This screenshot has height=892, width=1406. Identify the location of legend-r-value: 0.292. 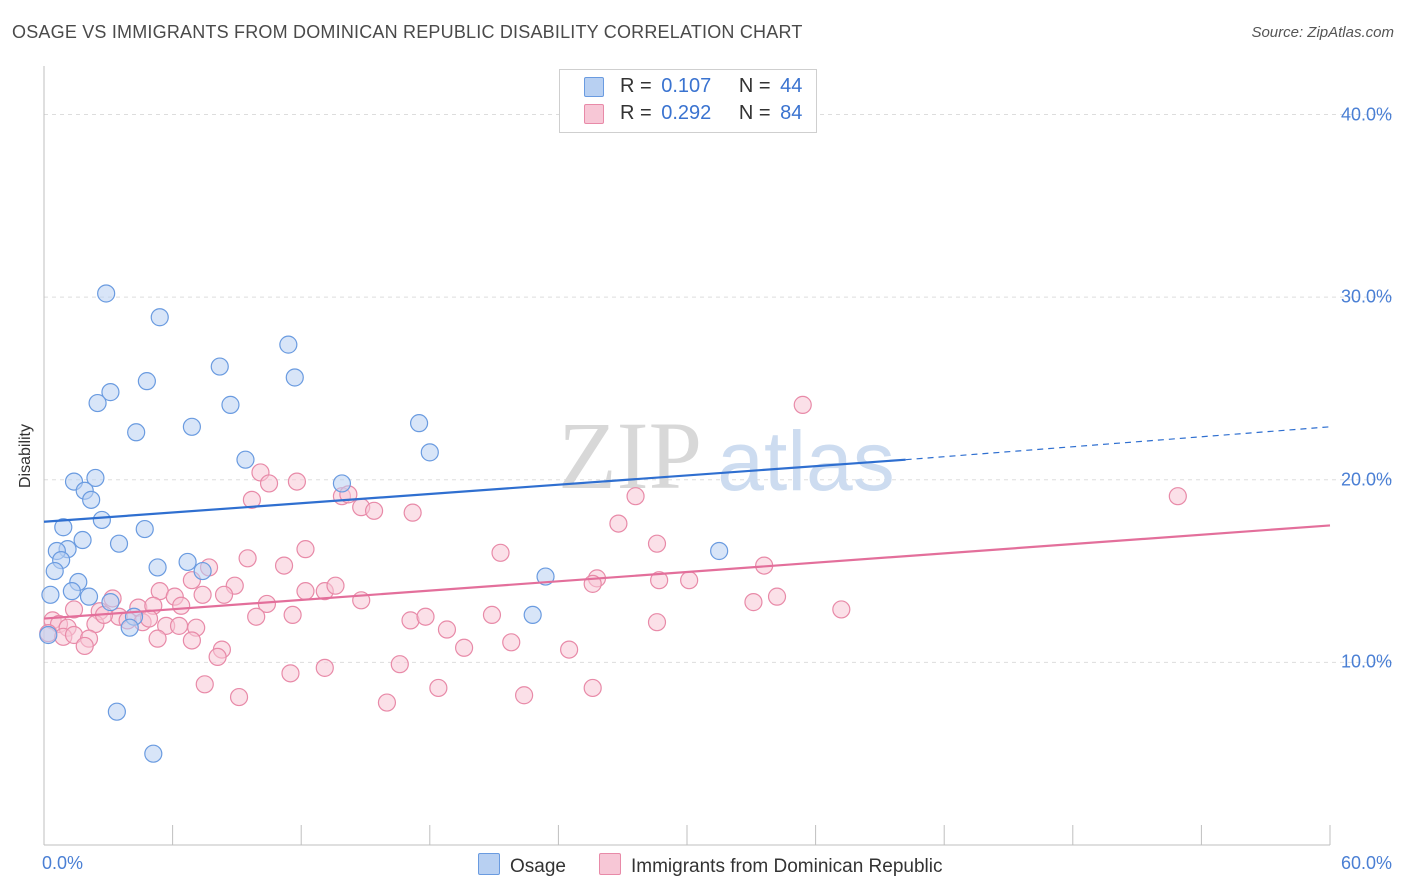
(686, 113).